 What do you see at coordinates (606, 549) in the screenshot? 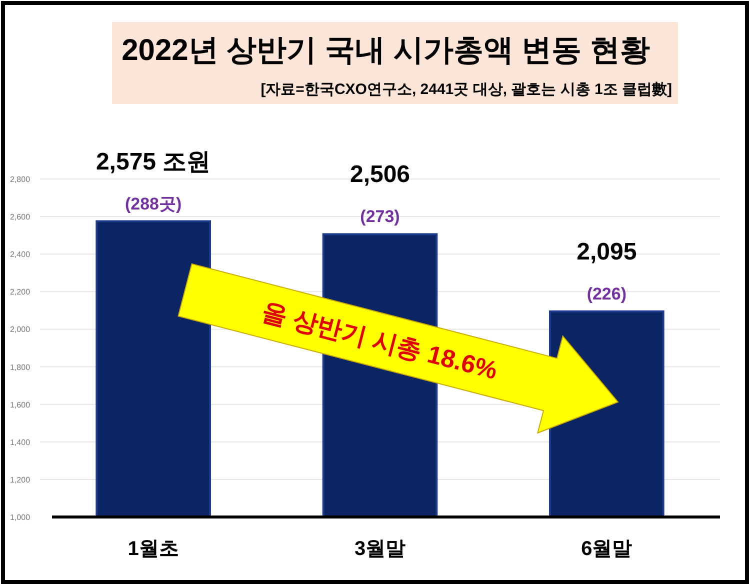
I see `x-tick-label: 6월말` at bounding box center [606, 549].